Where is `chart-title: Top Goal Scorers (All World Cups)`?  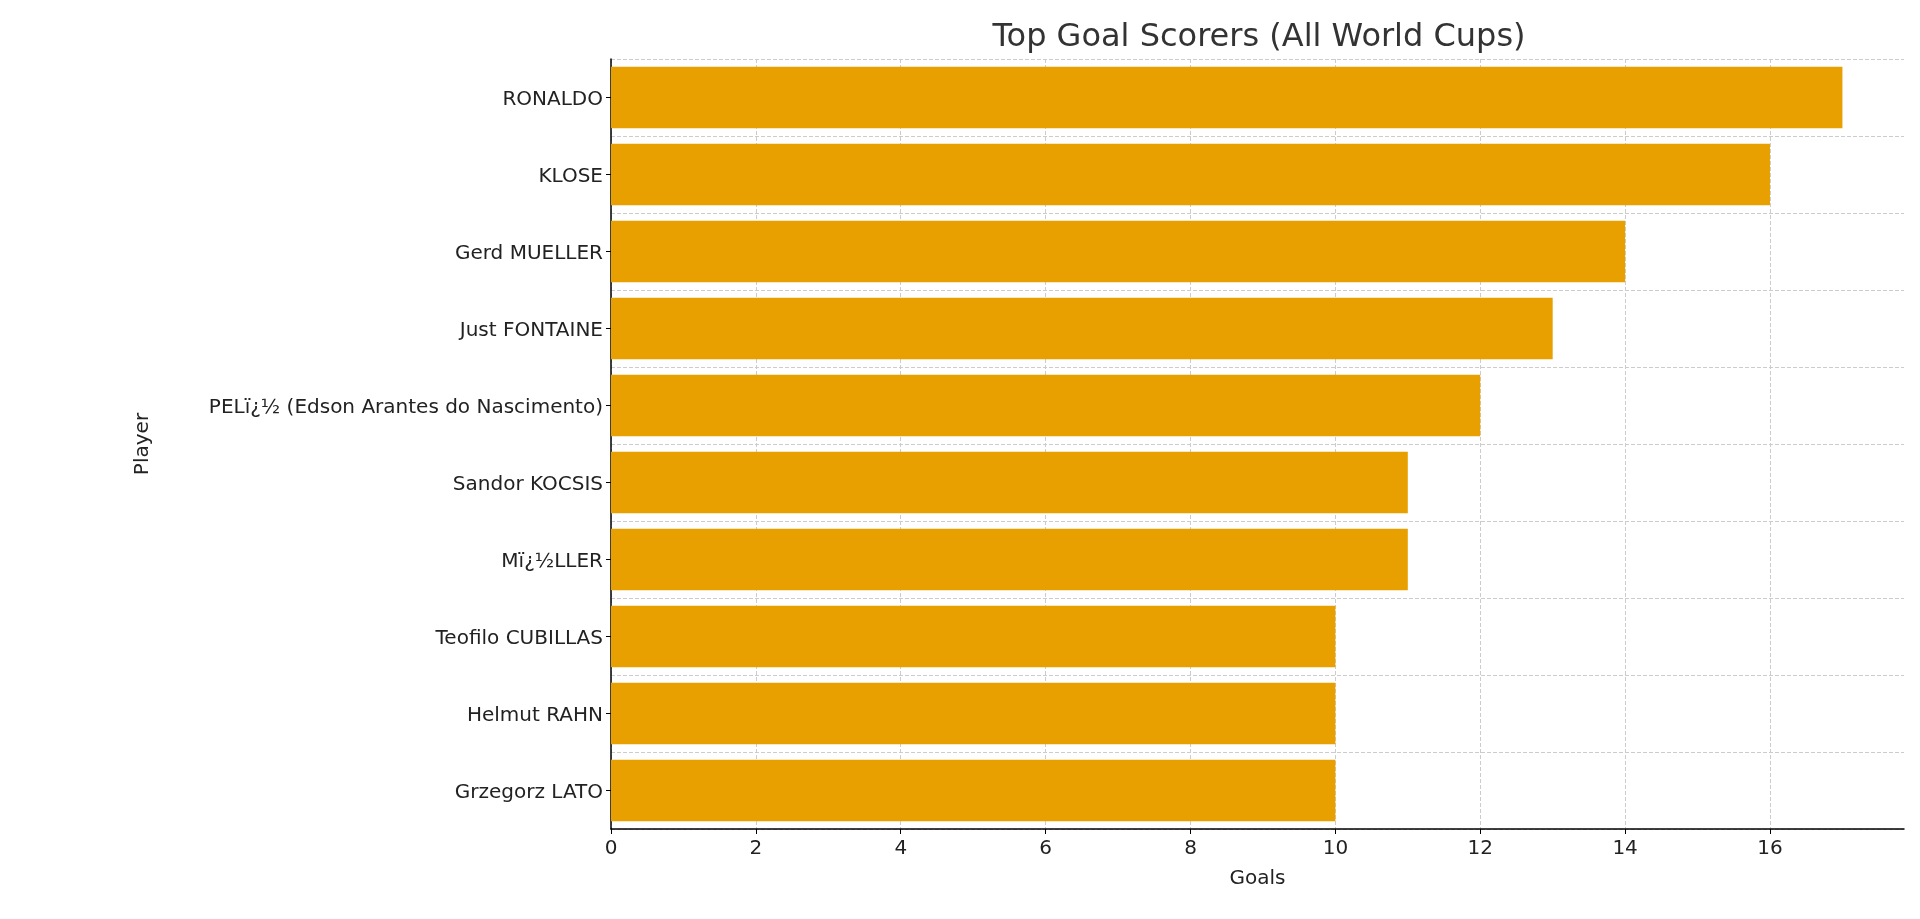 chart-title: Top Goal Scorers (All World Cups) is located at coordinates (1258, 35).